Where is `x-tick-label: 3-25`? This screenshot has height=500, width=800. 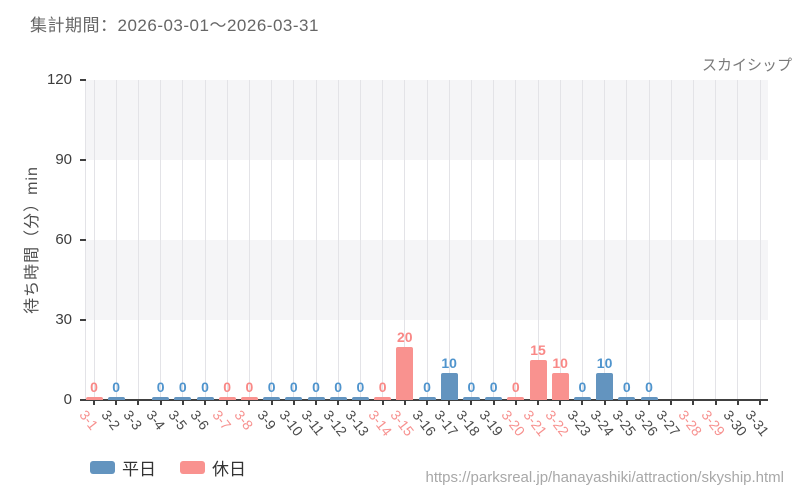
x-tick-label: 3-25 is located at coordinates (624, 423).